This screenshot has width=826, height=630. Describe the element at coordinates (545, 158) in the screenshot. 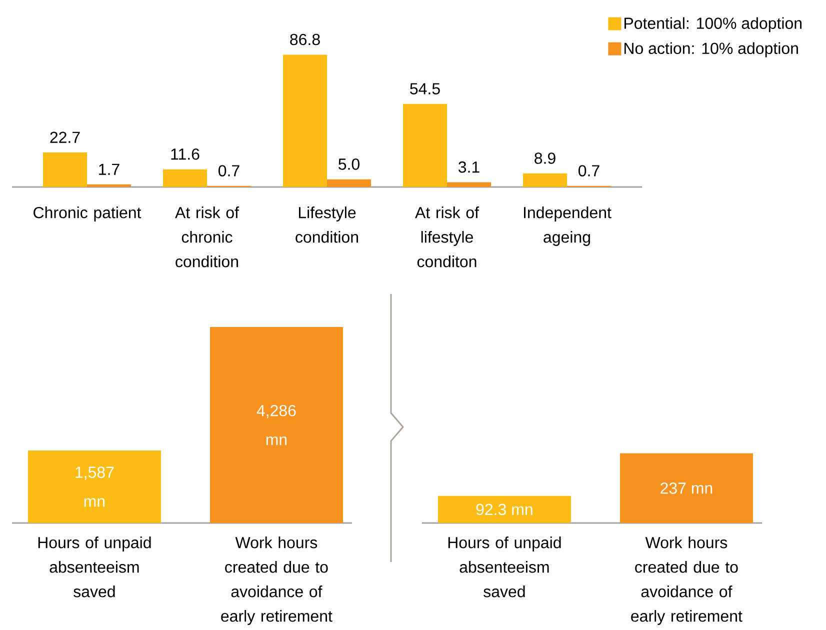

I see `data-label: 8.9` at that location.